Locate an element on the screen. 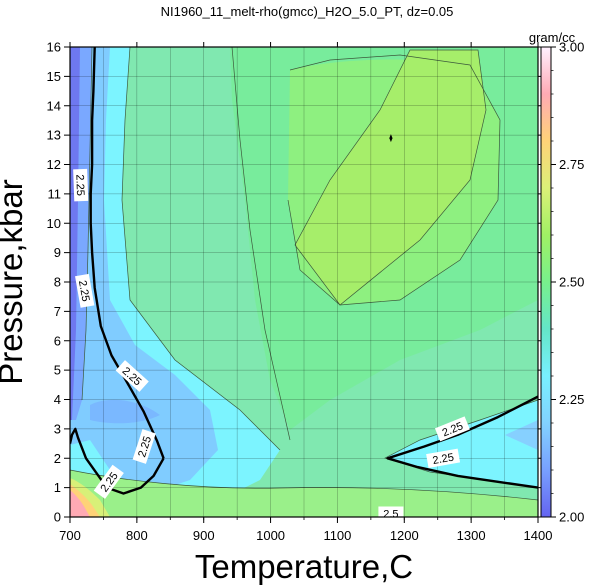 This screenshot has width=608, height=587. contour-fill-right-cyan is located at coordinates (461, 444).